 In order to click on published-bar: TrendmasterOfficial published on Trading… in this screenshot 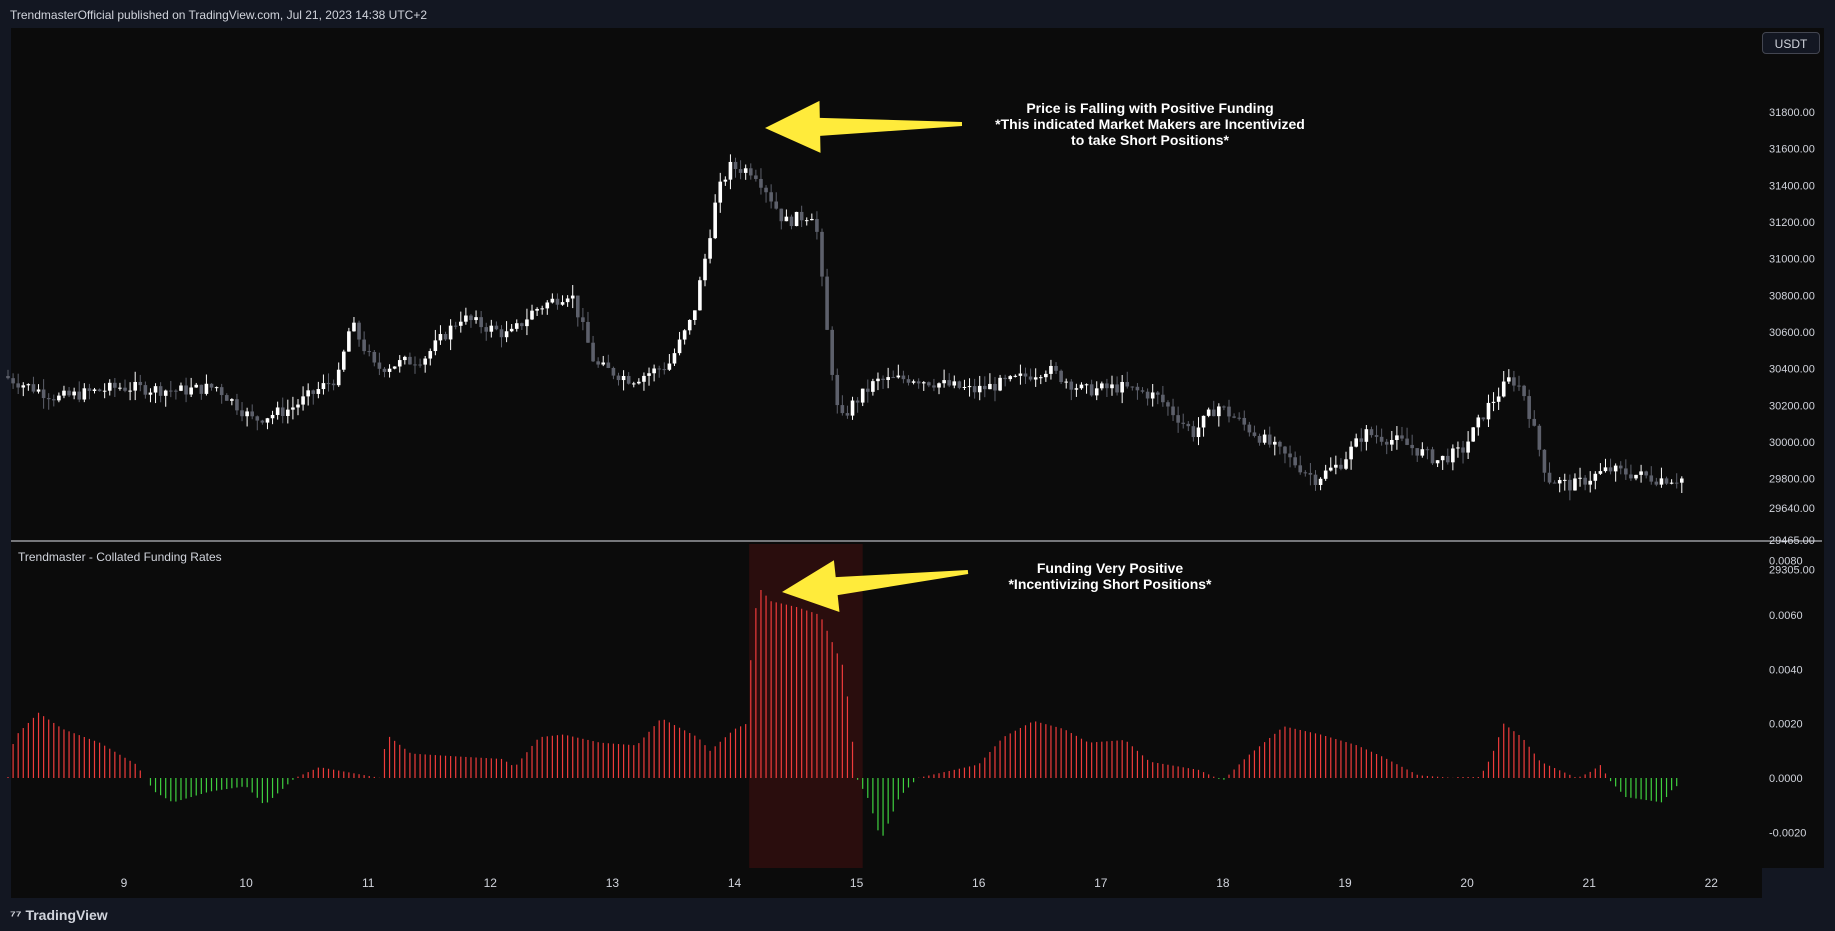, I will do `click(917, 14)`.